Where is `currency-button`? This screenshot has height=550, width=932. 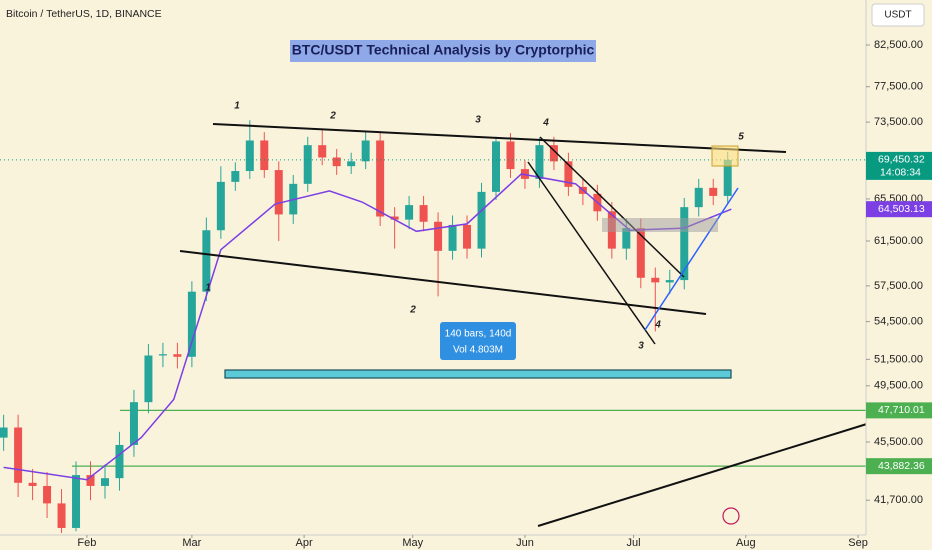
currency-button is located at coordinates (898, 15).